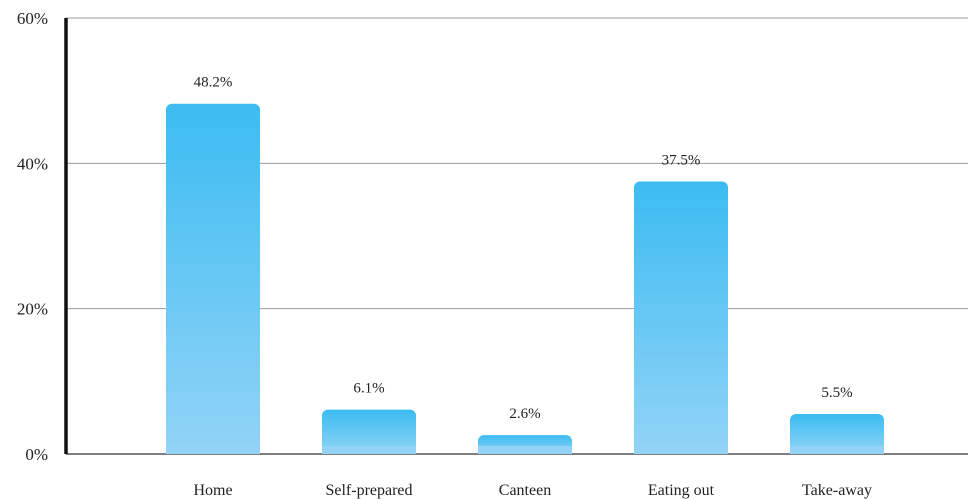 The image size is (968, 499). Describe the element at coordinates (213, 278) in the screenshot. I see `bar-home` at that location.